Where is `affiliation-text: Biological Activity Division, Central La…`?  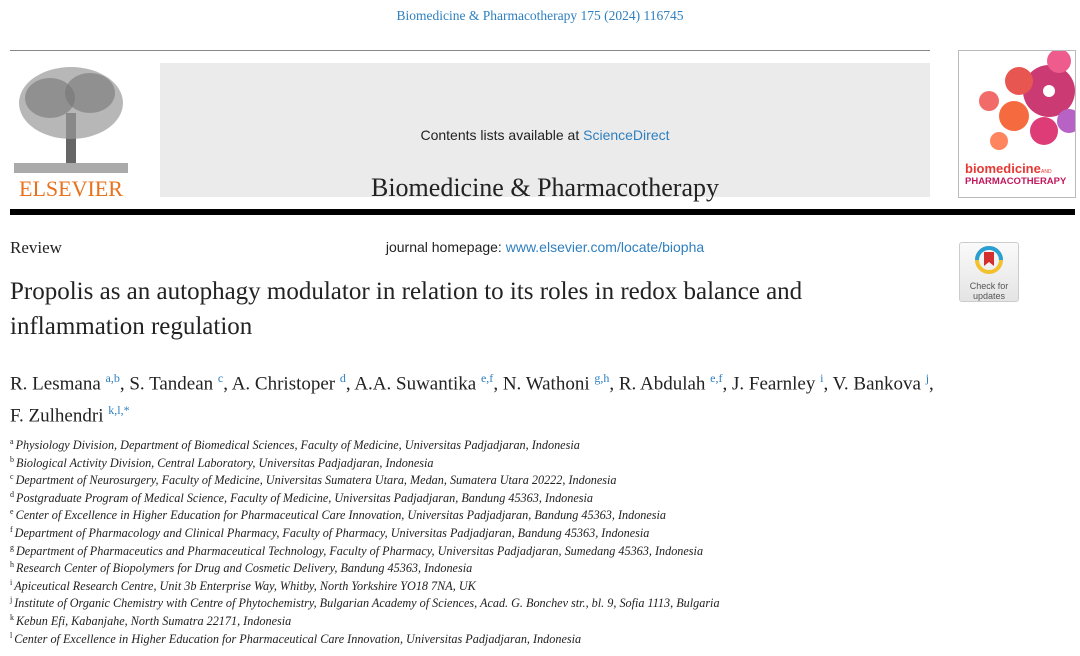
affiliation-text: Biological Activity Division, Central La… is located at coordinates (225, 462).